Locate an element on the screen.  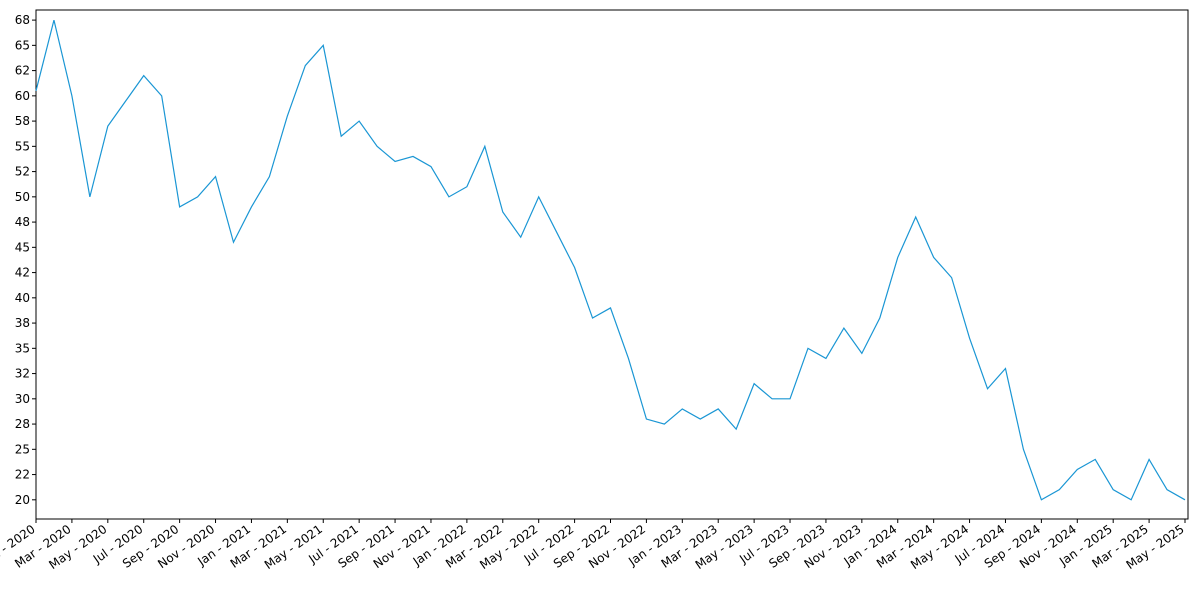
y-tick-label: 35 is located at coordinates (22, 348).